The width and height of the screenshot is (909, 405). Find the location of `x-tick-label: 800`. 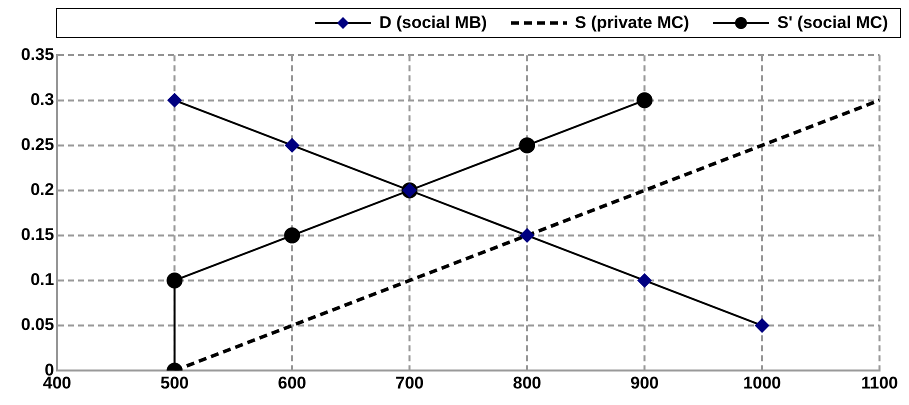

x-tick-label: 800 is located at coordinates (527, 382).